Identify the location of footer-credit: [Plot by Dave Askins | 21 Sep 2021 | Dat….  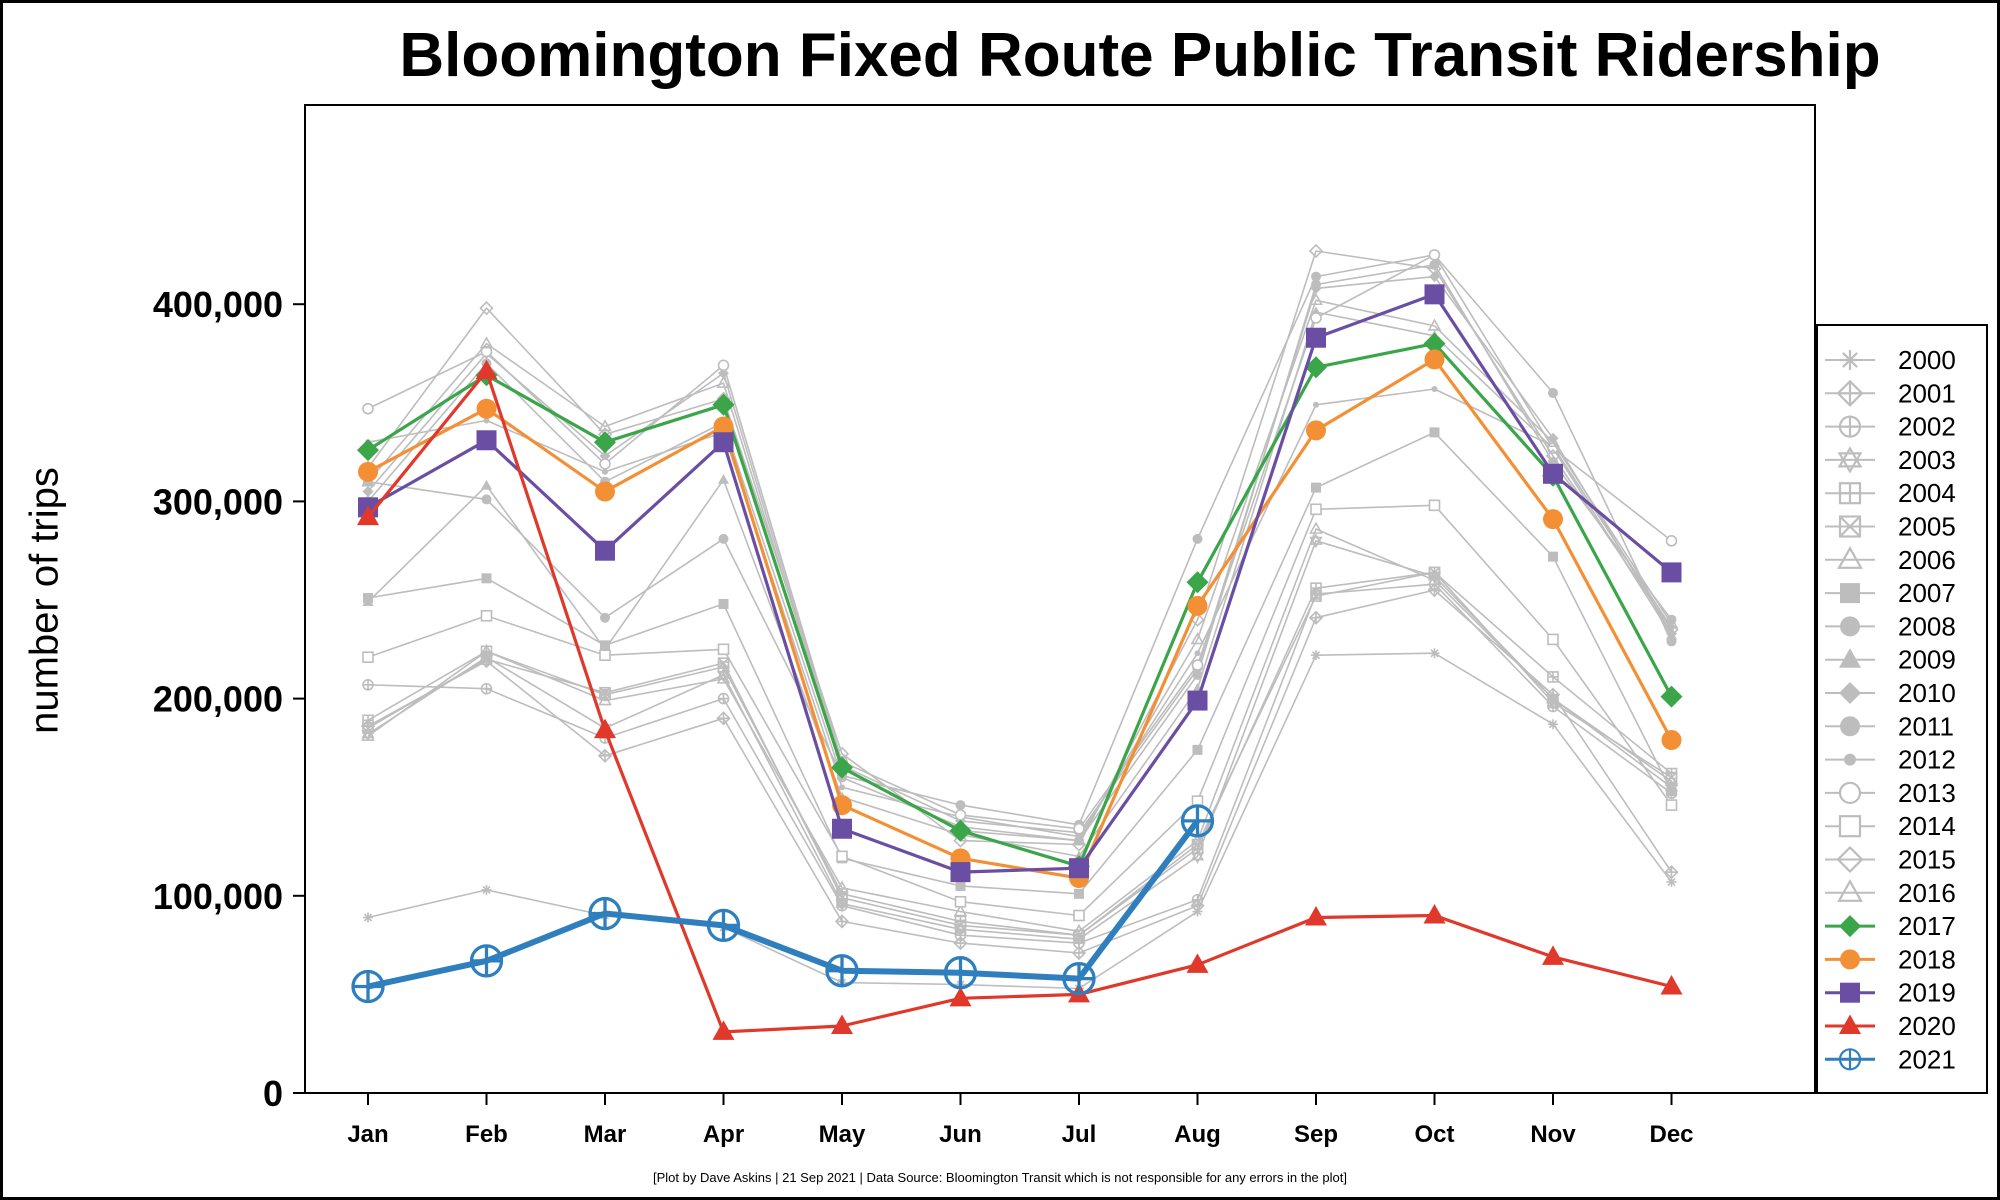
(1000, 1177).